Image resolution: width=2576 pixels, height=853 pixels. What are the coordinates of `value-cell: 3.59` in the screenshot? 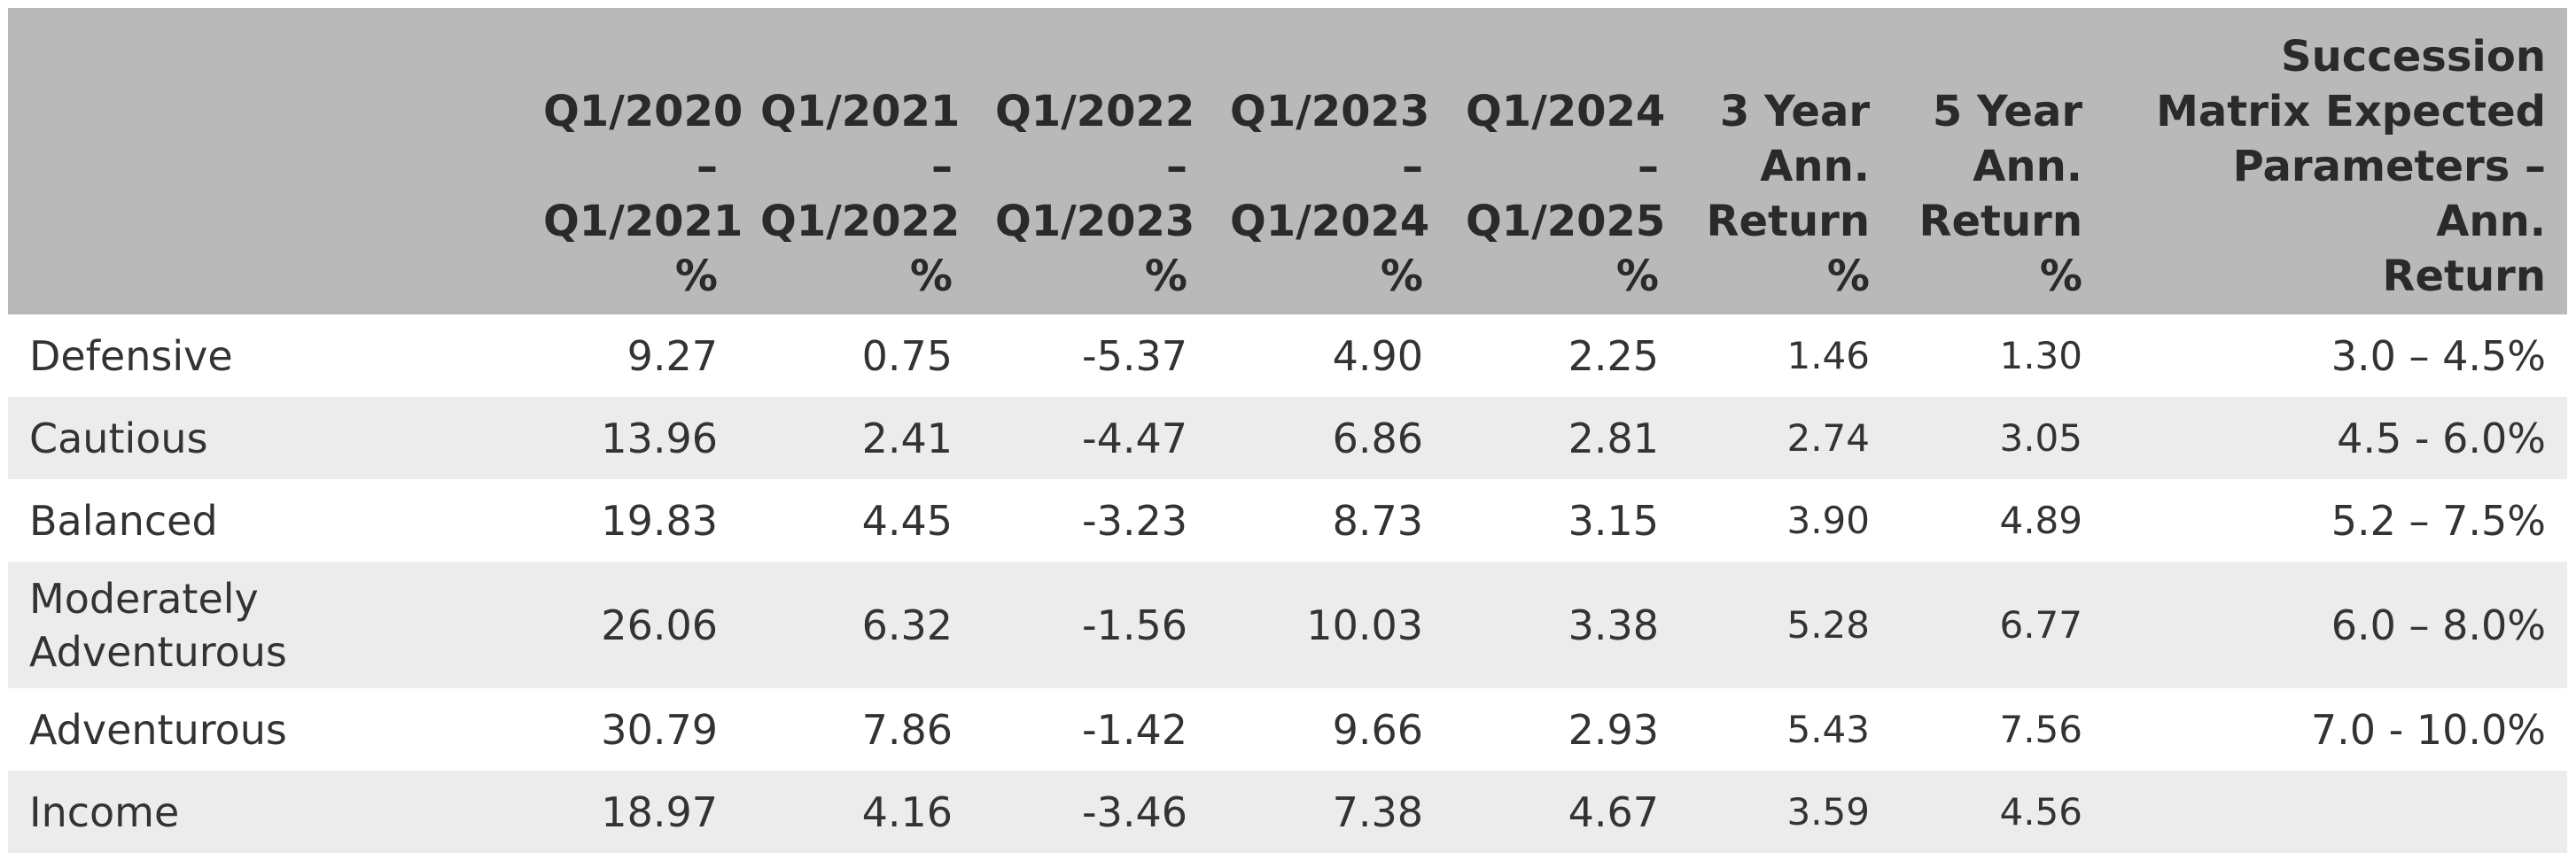 It's located at (1785, 812).